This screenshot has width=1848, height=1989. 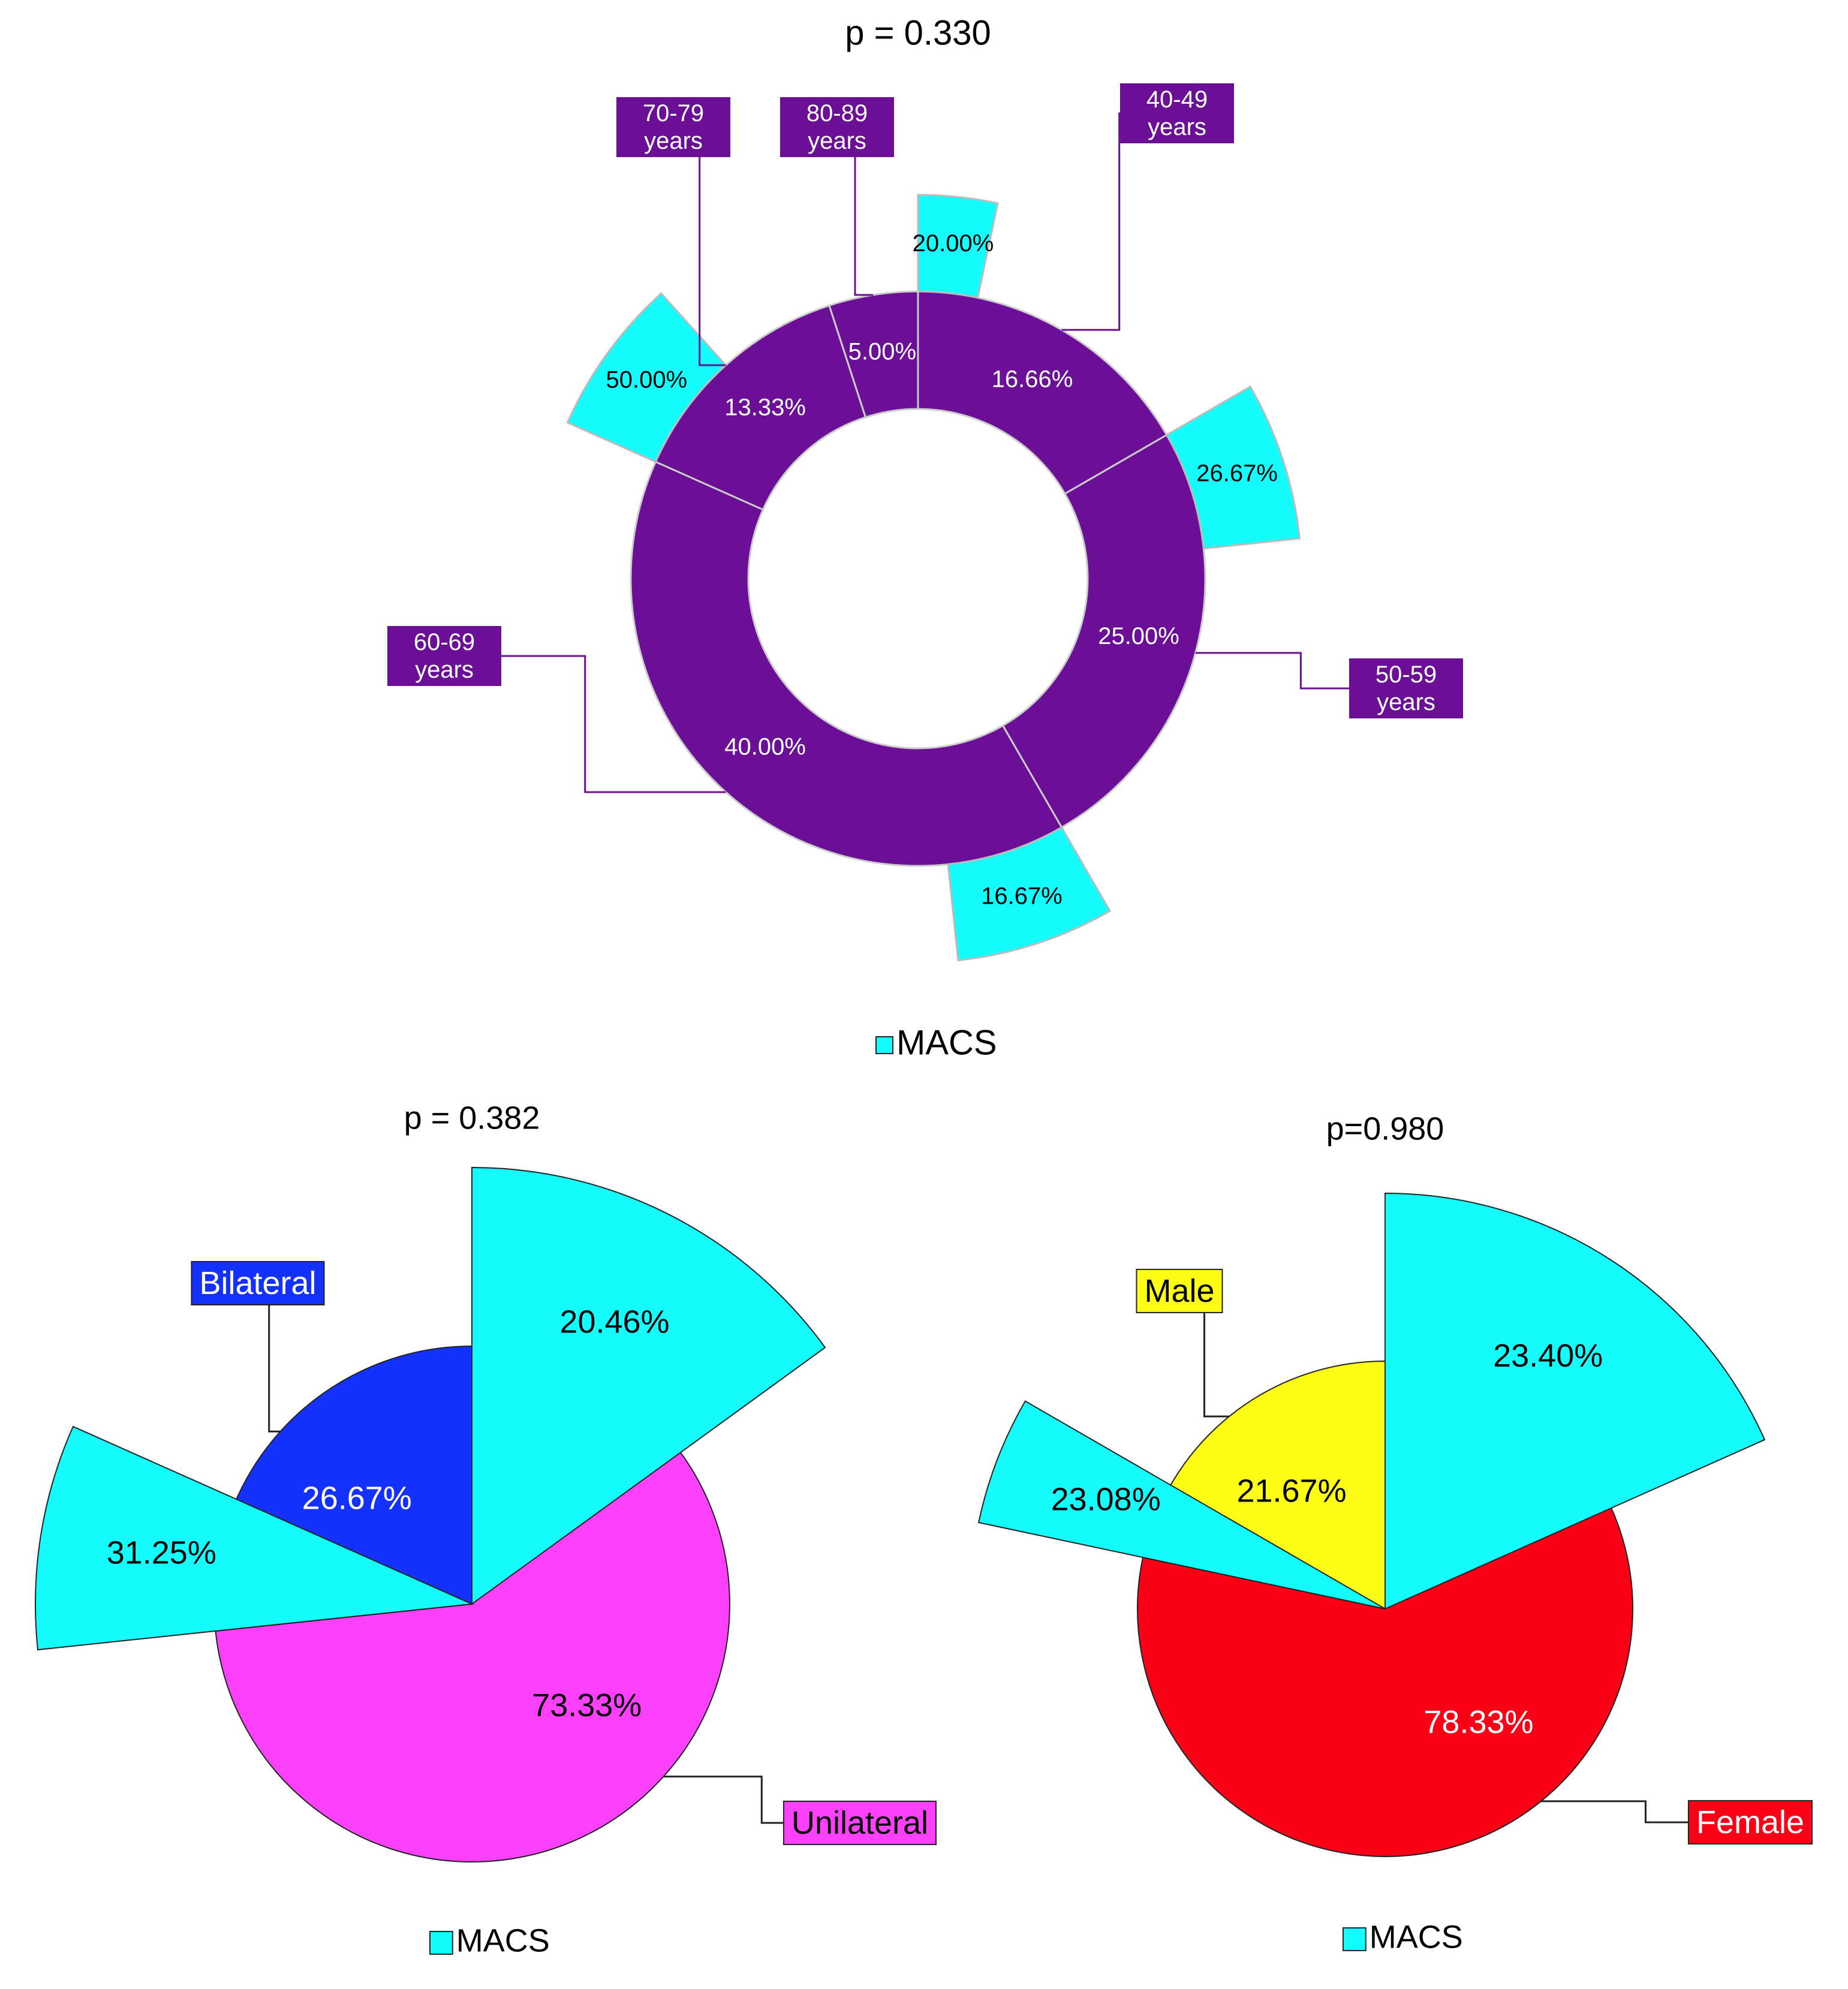 I want to click on category-label: 40-49 years, so click(x=1177, y=113).